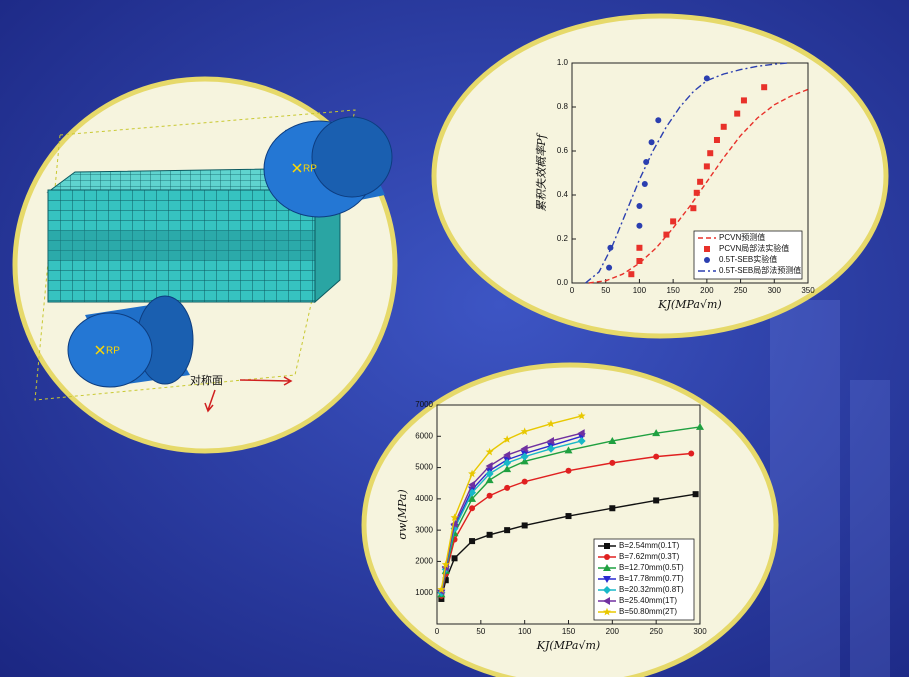  I want to click on plane-label: 对称面, so click(206, 380).